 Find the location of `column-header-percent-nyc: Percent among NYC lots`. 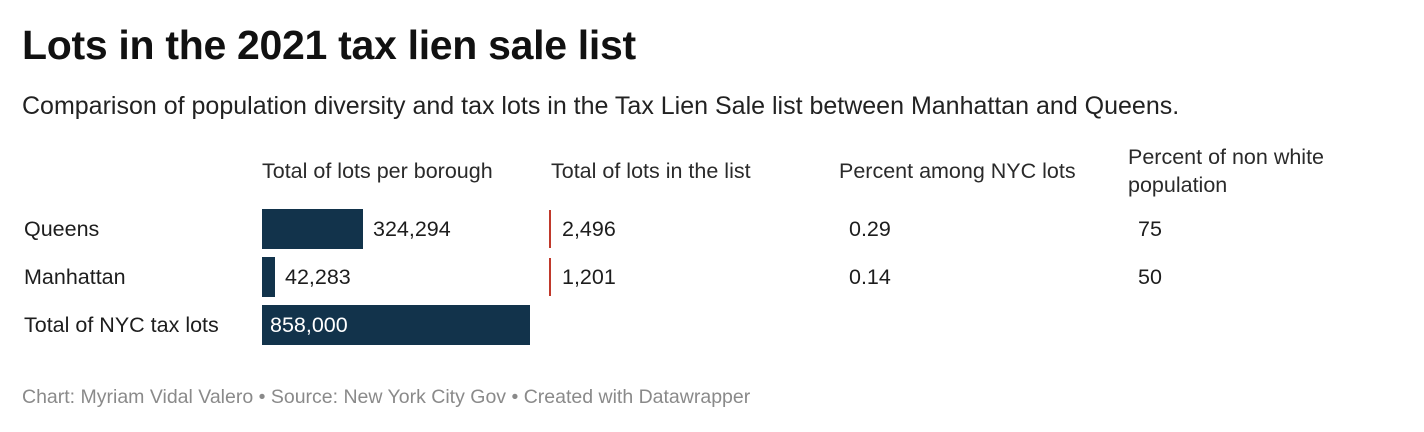

column-header-percent-nyc: Percent among NYC lots is located at coordinates (957, 171).